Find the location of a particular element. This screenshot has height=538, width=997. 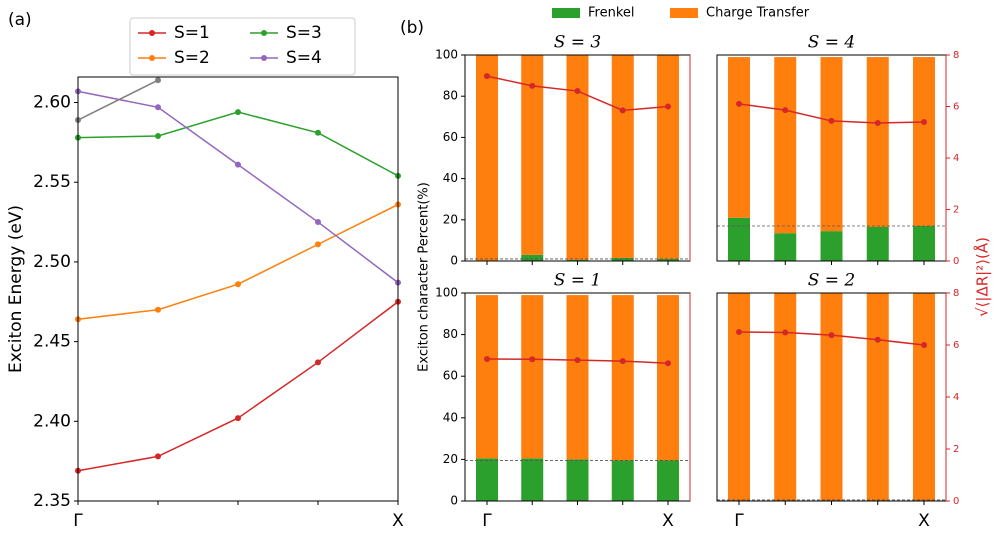

y-tick-label: 2.45 is located at coordinates (52, 342).